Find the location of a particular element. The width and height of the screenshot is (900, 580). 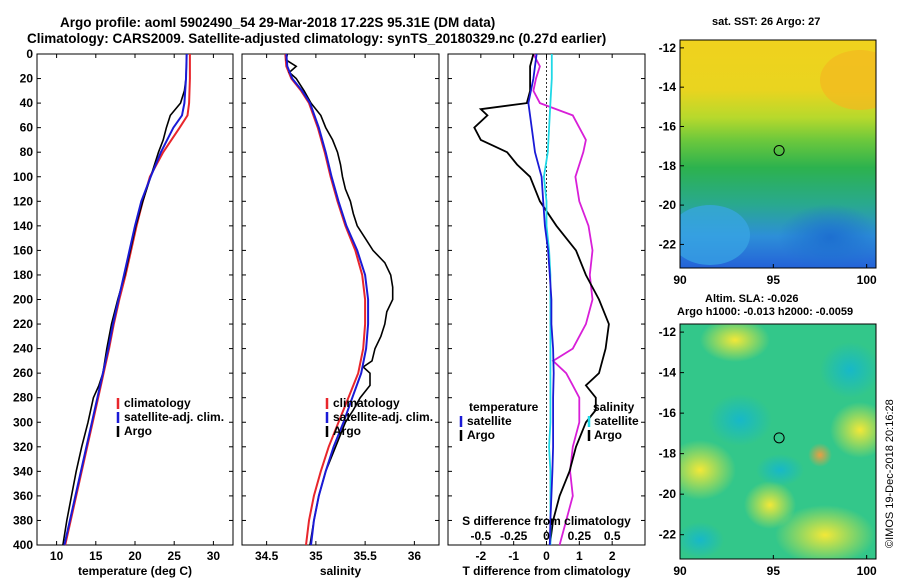

salinity-diff-tick-label: 0.5 is located at coordinates (612, 536).